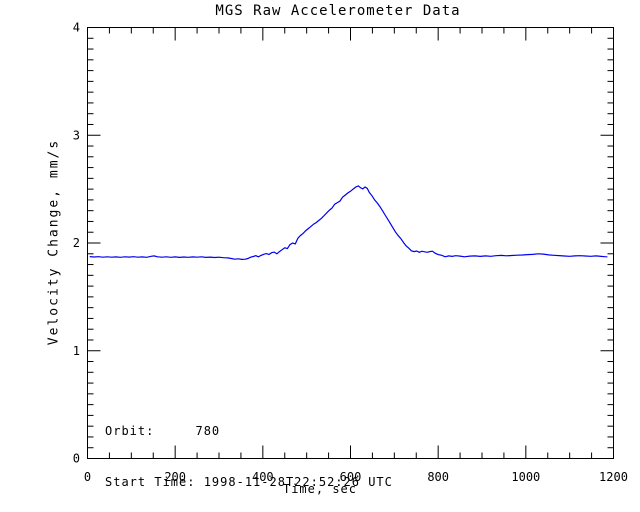 The width and height of the screenshot is (640, 512). Describe the element at coordinates (175, 477) in the screenshot. I see `x-tick-label: 200` at that location.